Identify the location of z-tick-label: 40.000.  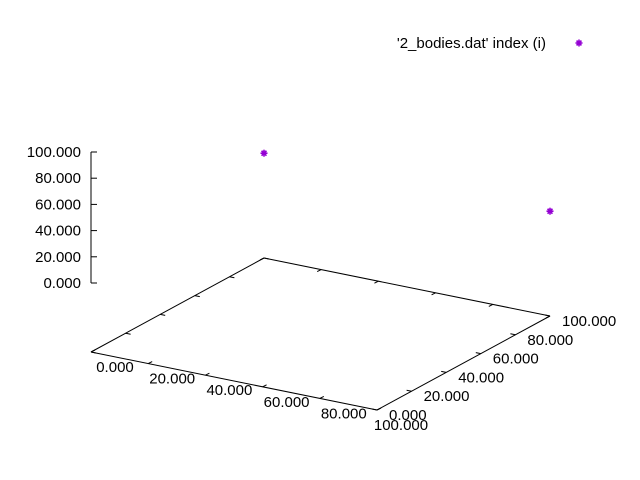
(58, 231).